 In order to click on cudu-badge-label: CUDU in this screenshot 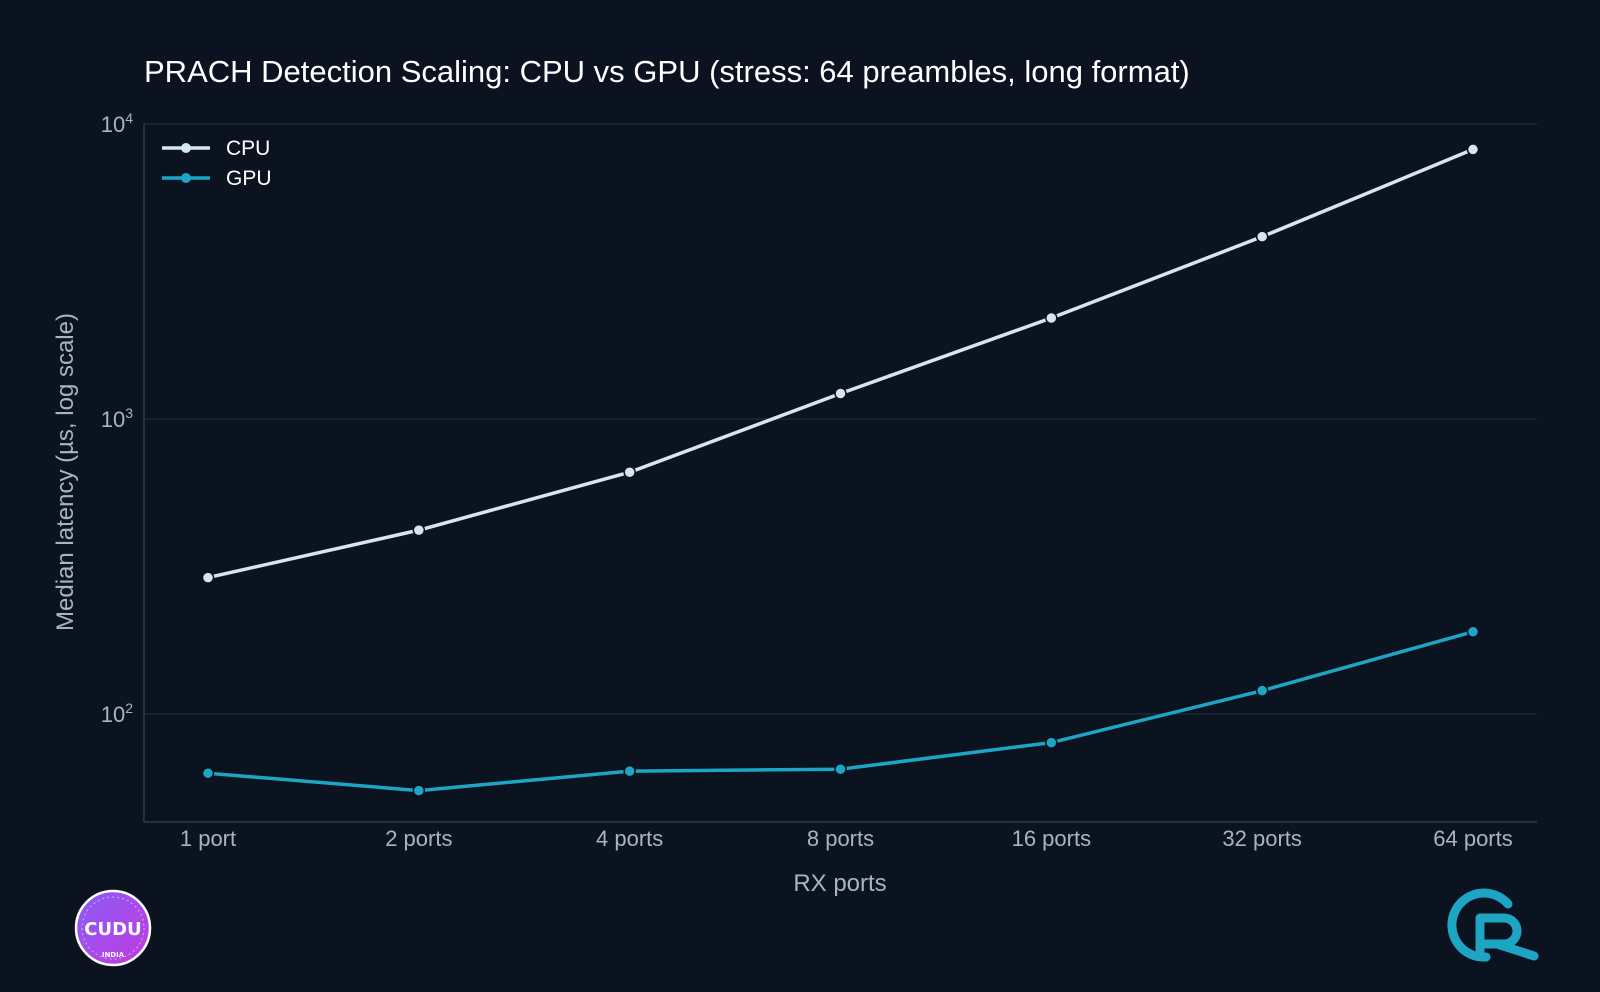, I will do `click(112, 929)`.